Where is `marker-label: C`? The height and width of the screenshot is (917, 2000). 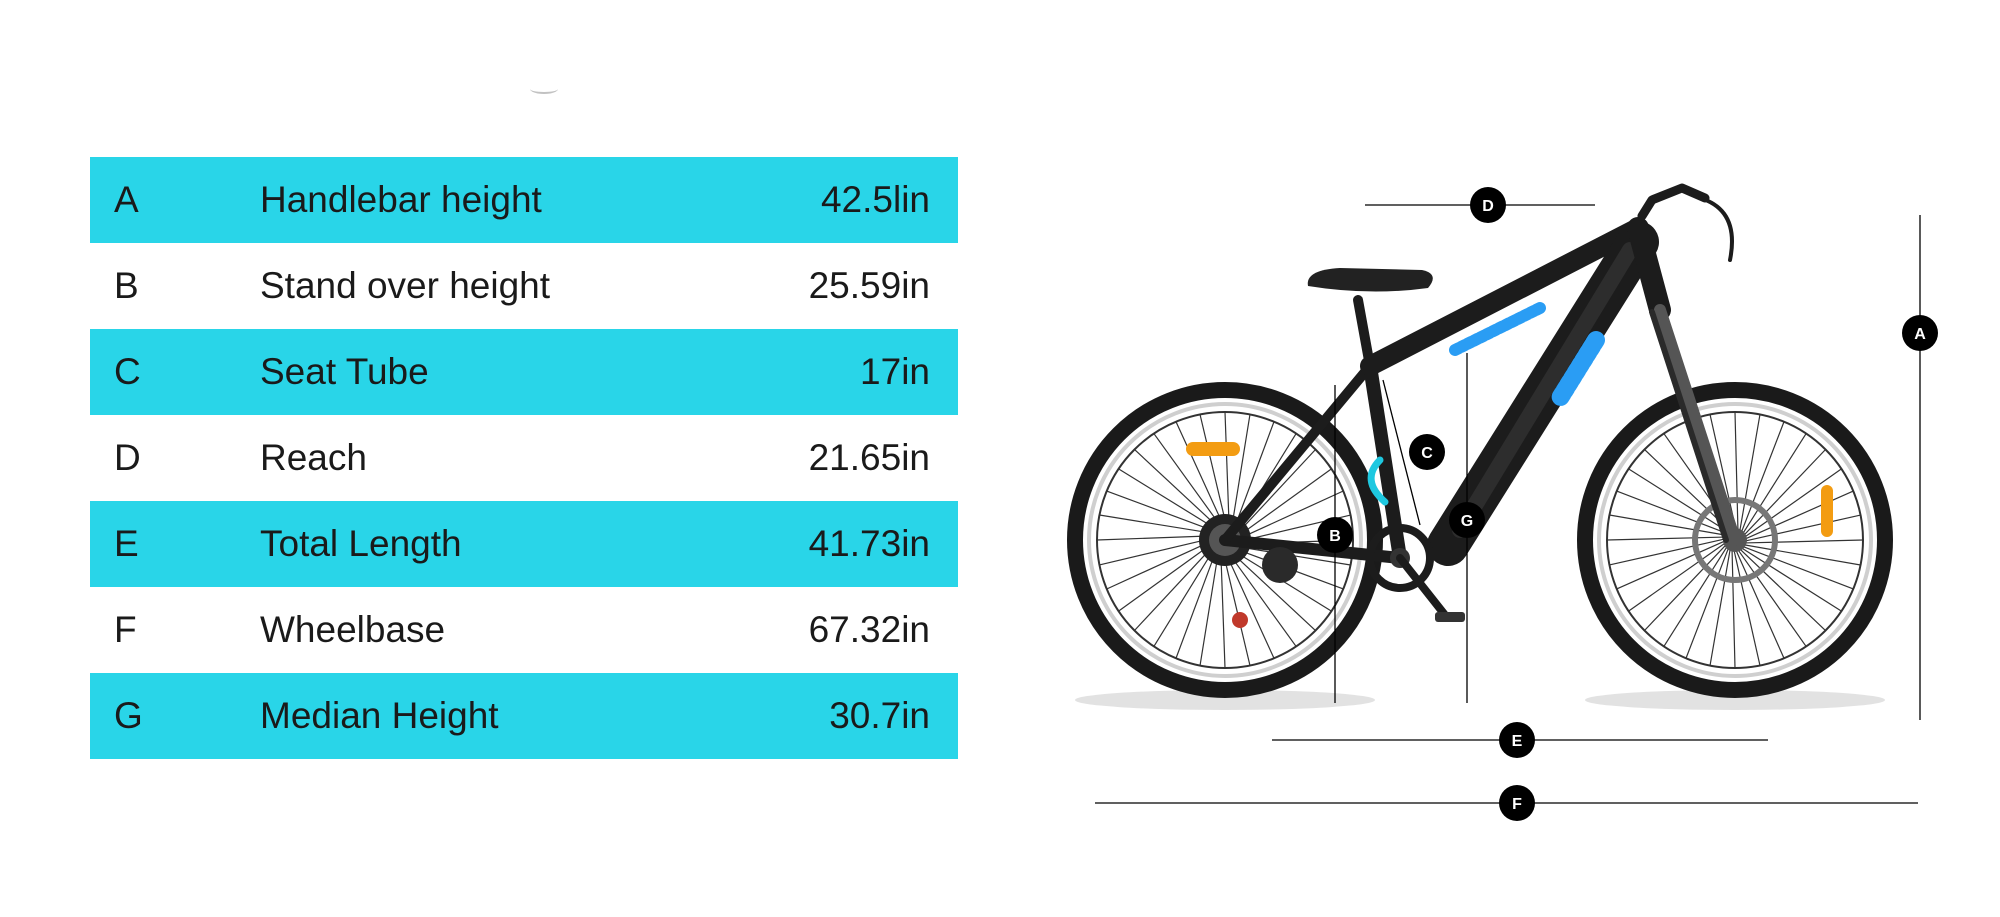 marker-label: C is located at coordinates (1427, 453).